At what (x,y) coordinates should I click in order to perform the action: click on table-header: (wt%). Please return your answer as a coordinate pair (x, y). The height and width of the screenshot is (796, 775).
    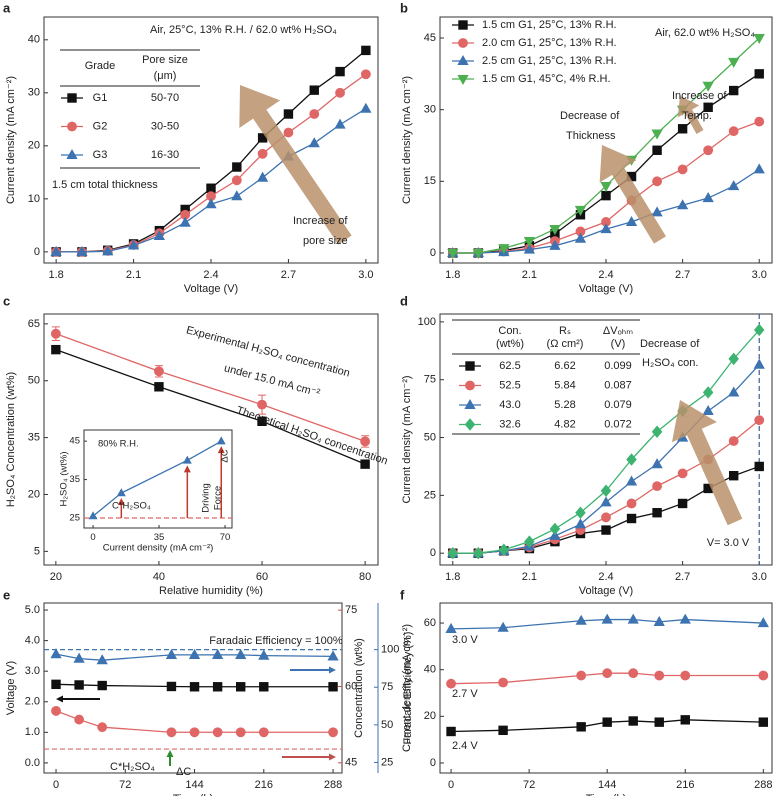
    Looking at the image, I should click on (510, 344).